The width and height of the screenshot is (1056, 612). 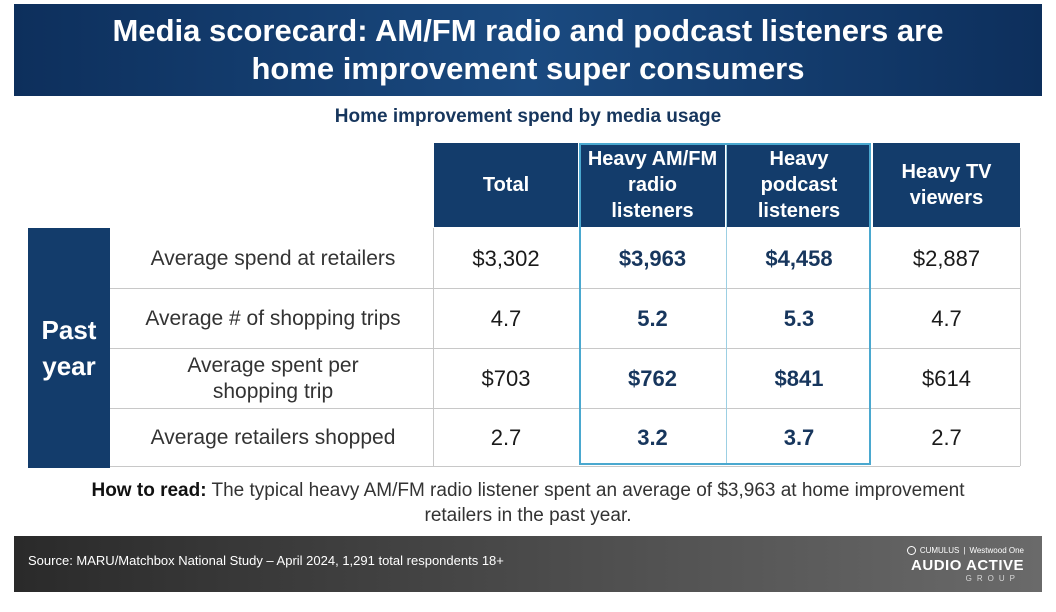 What do you see at coordinates (946, 185) in the screenshot?
I see `col-header-heavy-tv: Heavy TV viewers` at bounding box center [946, 185].